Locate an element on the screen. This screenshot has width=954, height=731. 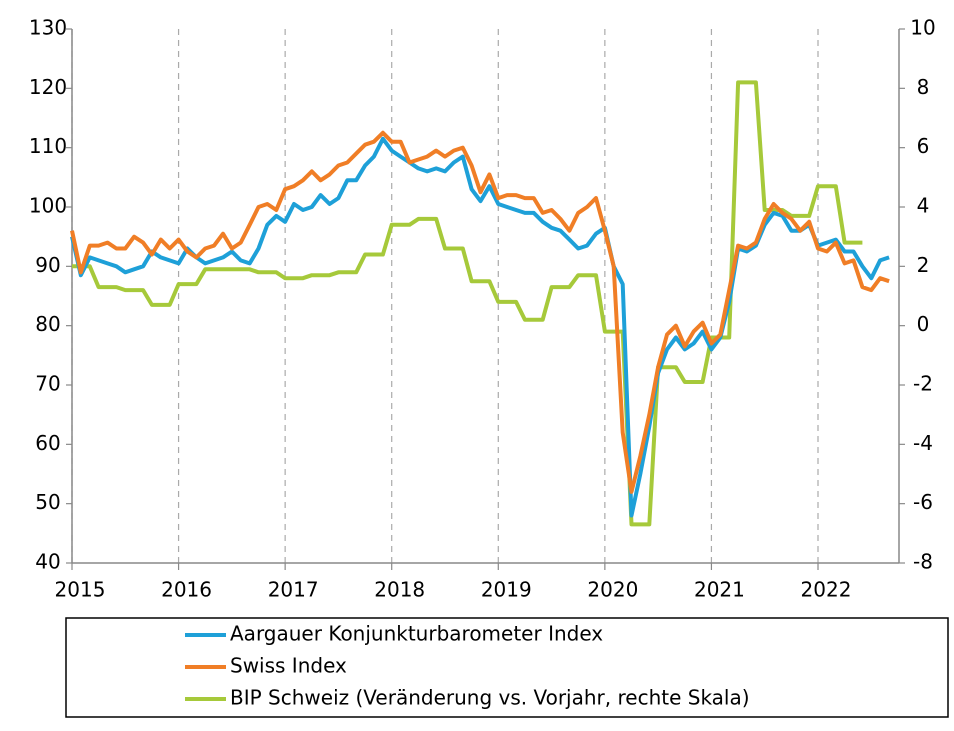
x-tick-label: 2017 is located at coordinates (293, 590).